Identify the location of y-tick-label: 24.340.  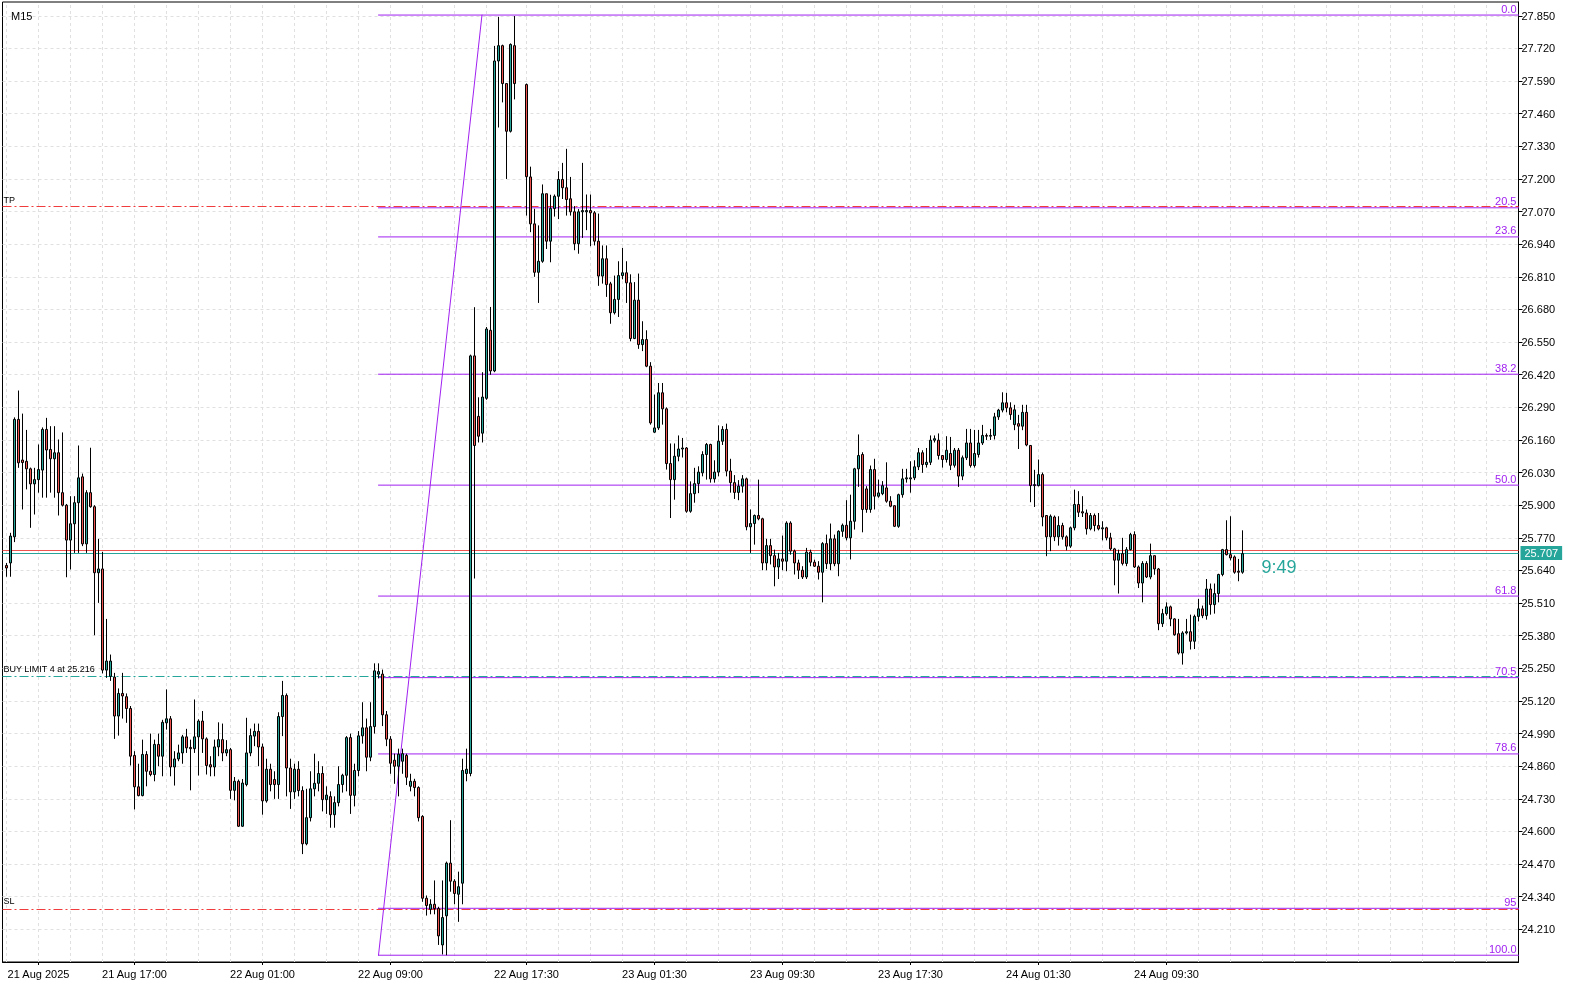
(1538, 896).